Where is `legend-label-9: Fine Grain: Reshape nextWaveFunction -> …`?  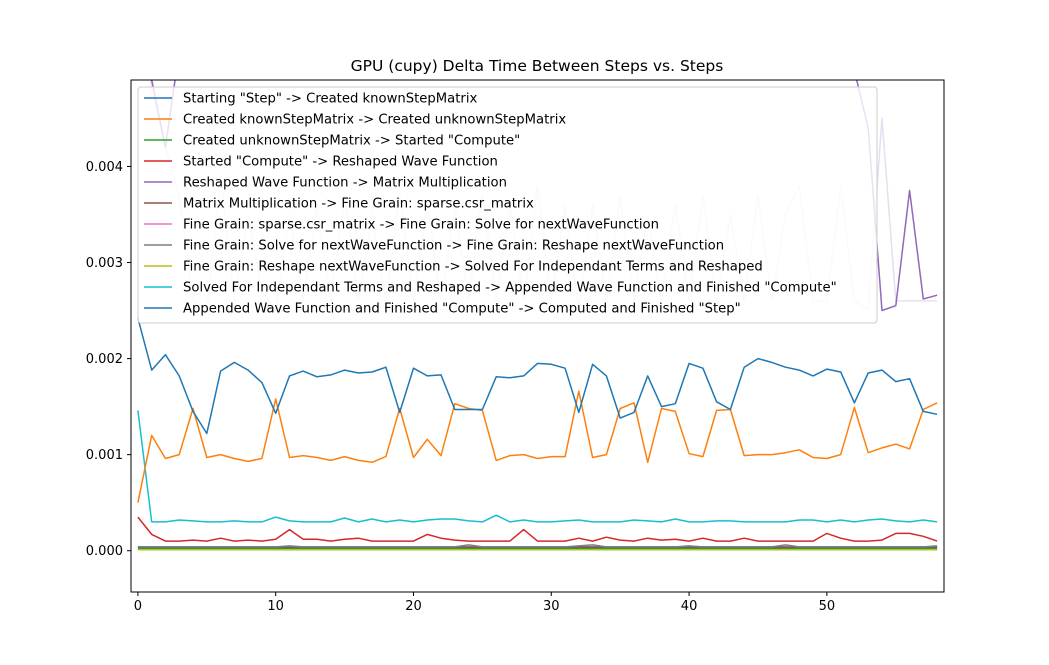
legend-label-9: Fine Grain: Reshape nextWaveFunction -> … is located at coordinates (473, 267).